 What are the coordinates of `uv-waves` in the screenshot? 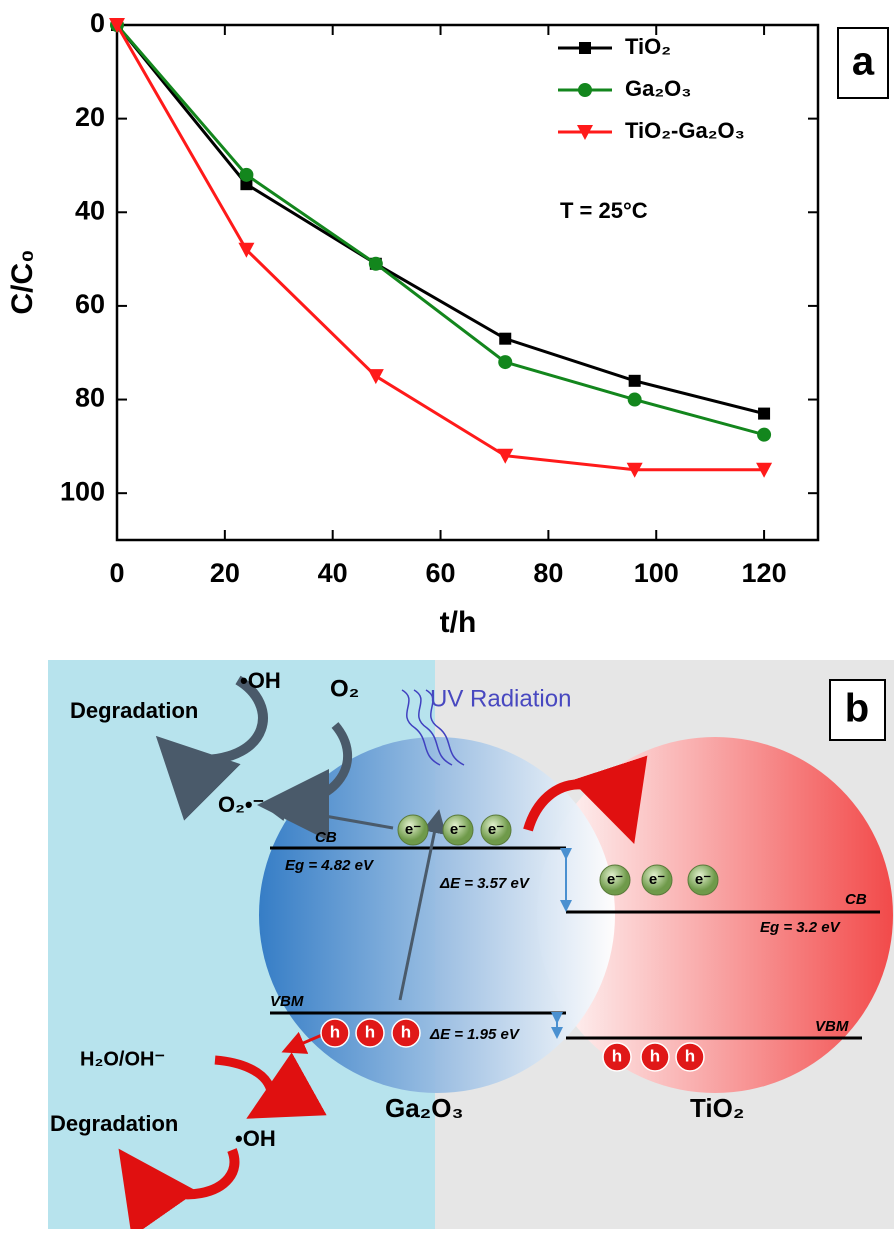 It's located at (433, 727).